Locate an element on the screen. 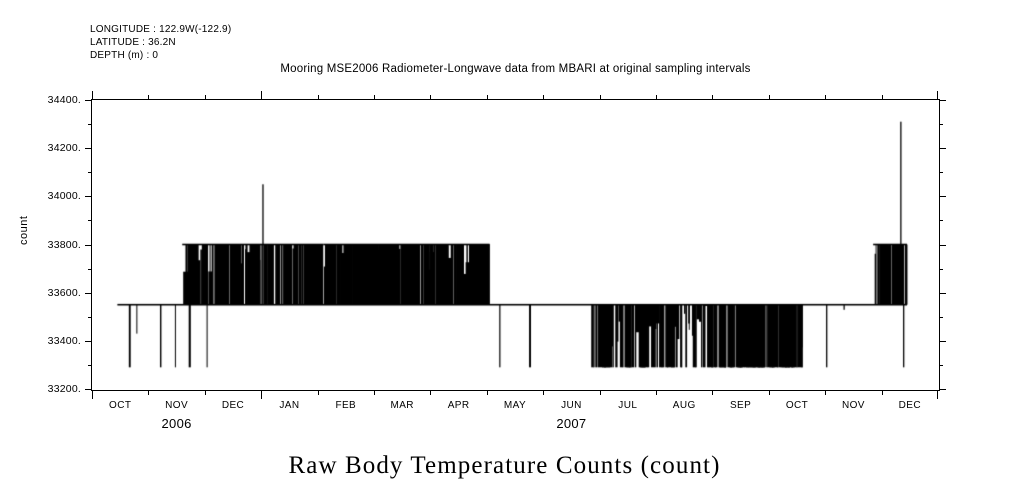 The width and height of the screenshot is (1009, 504). y-tick-label: 34200. is located at coordinates (64, 148).